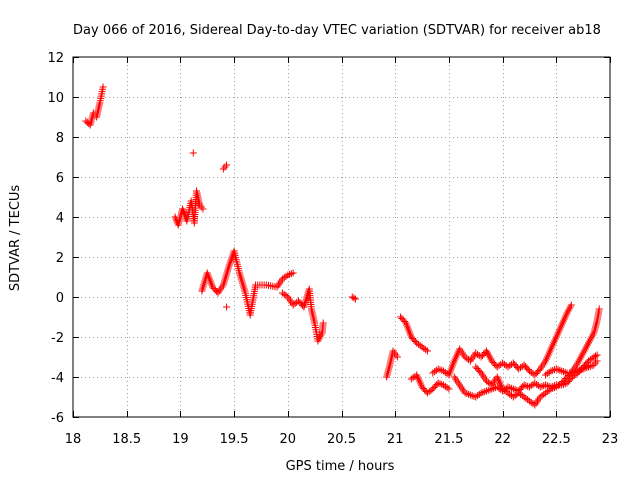 The image size is (640, 480). What do you see at coordinates (15, 238) in the screenshot?
I see `y-axis-label: SDTVAR / TECUs` at bounding box center [15, 238].